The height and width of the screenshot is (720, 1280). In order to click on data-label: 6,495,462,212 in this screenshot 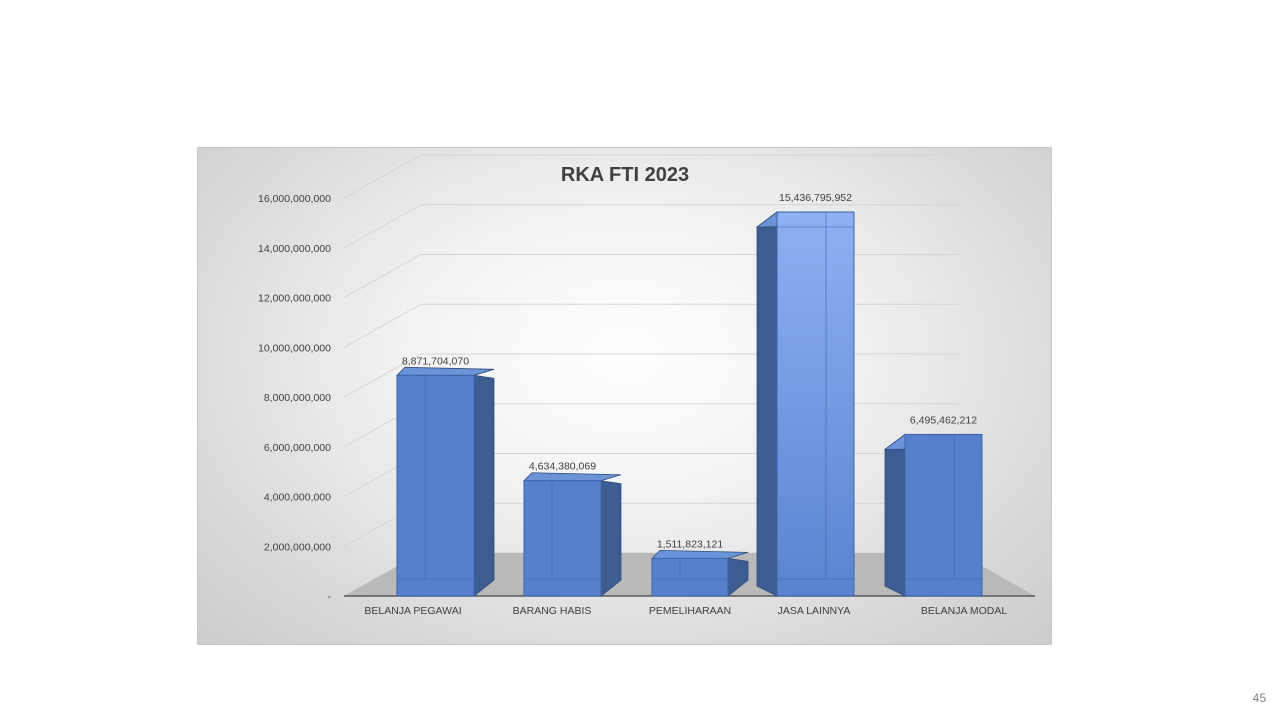, I will do `click(943, 420)`.